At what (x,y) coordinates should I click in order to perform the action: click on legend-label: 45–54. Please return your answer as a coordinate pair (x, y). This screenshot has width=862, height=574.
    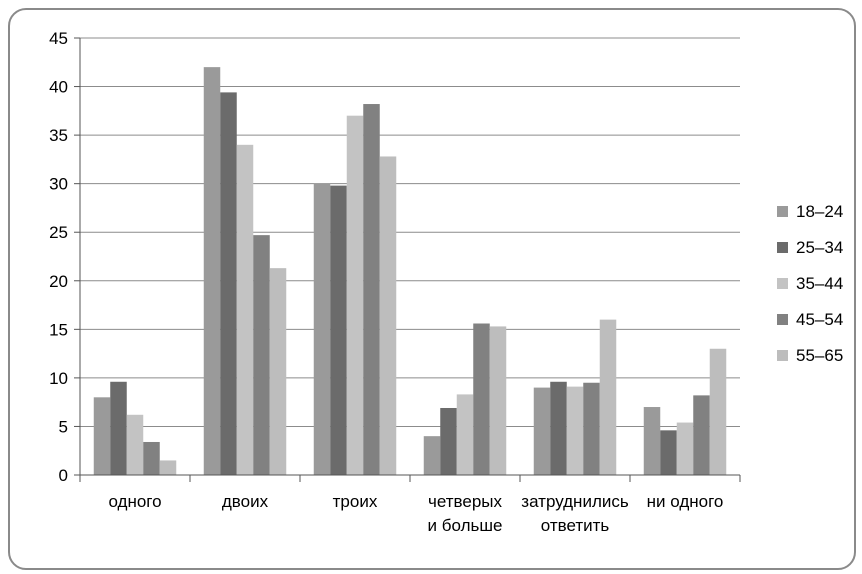
    Looking at the image, I should click on (819, 319).